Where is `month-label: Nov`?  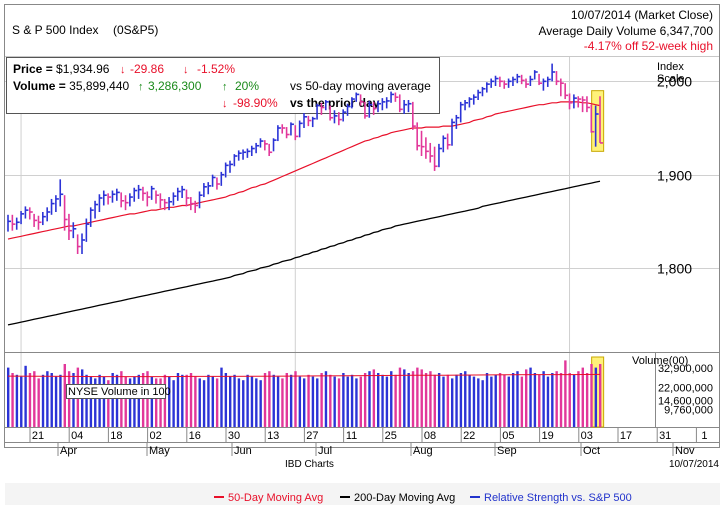 month-label: Nov is located at coordinates (685, 451).